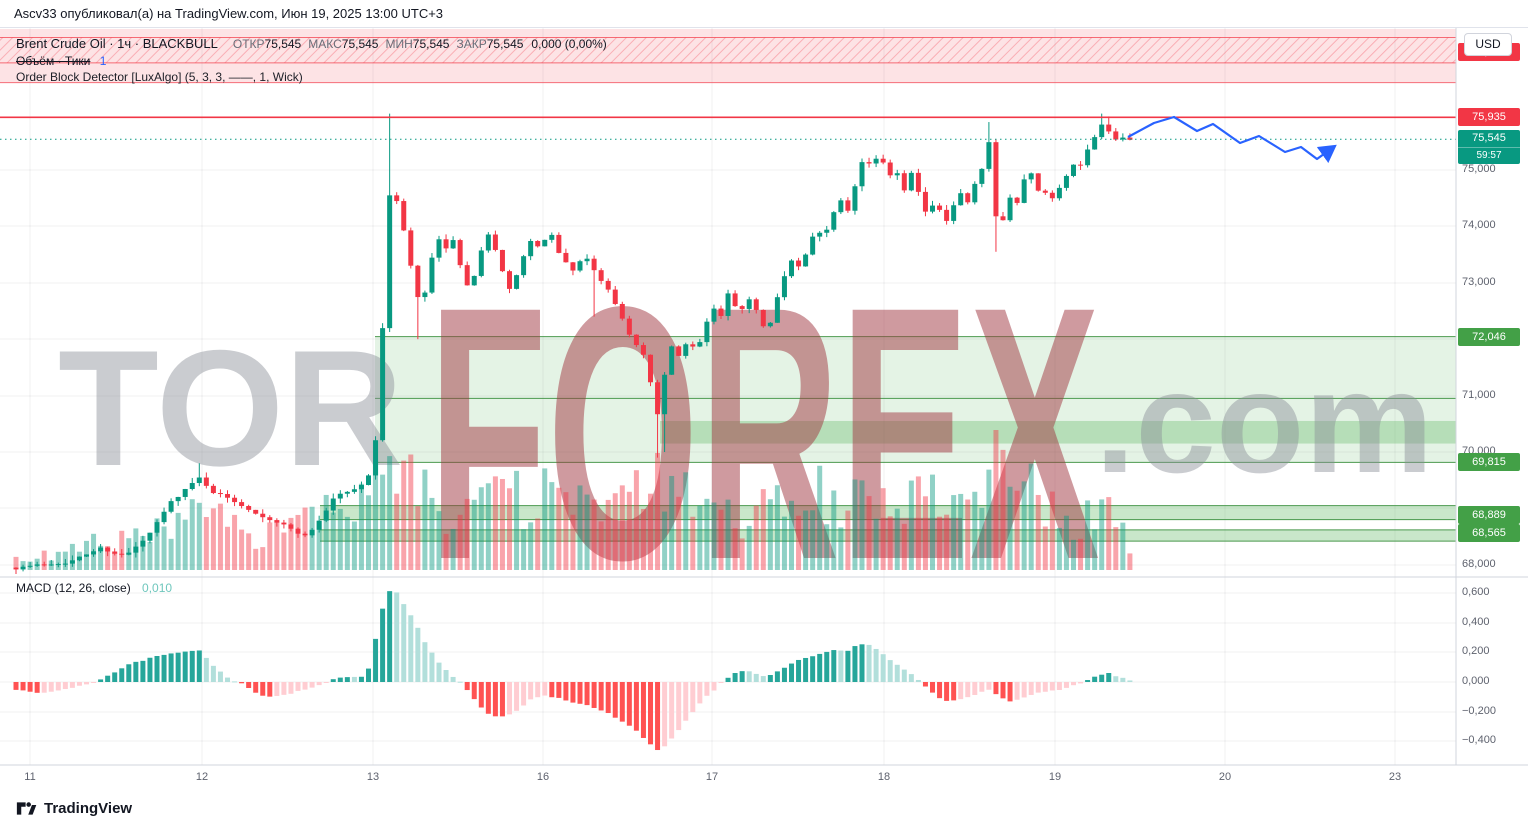 This screenshot has width=1528, height=828. What do you see at coordinates (230, 408) in the screenshot?
I see `svg-text: TOR` at bounding box center [230, 408].